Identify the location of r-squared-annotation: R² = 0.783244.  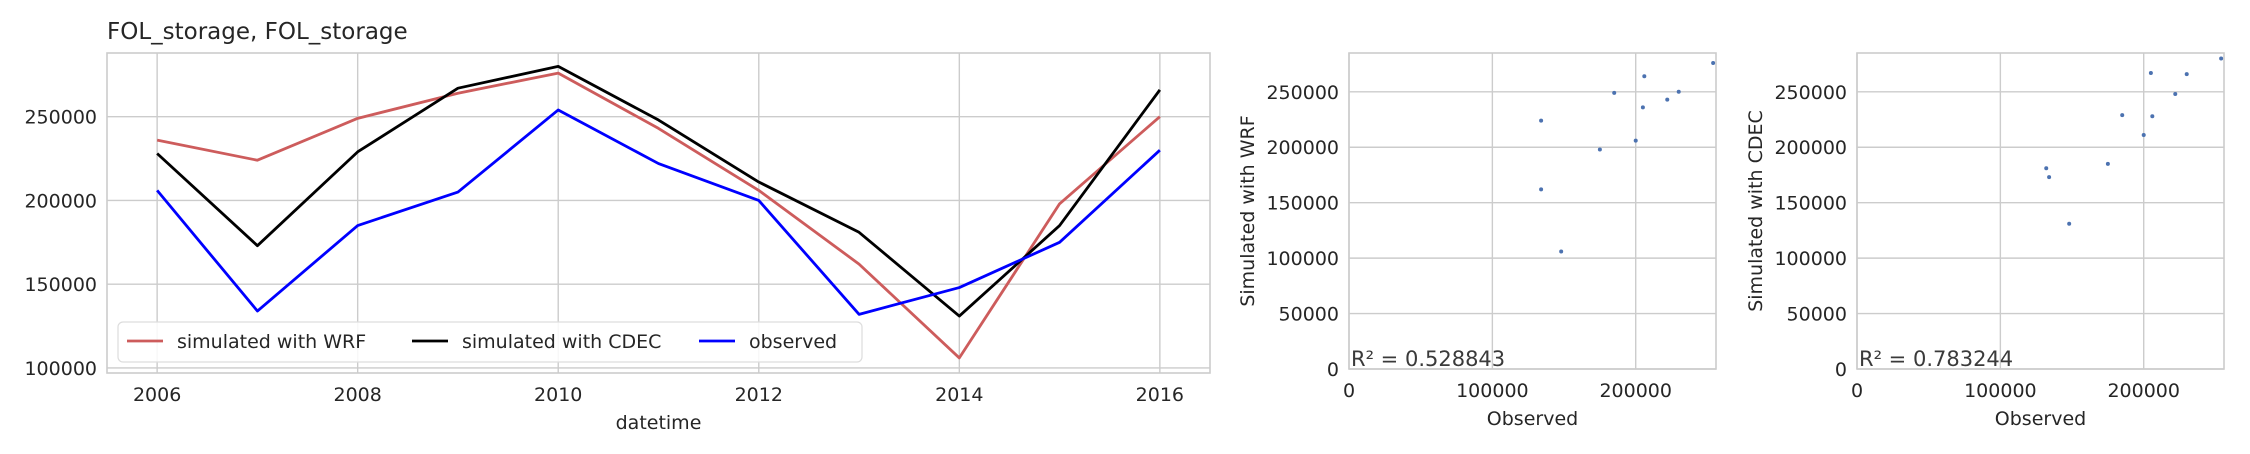
(1936, 359).